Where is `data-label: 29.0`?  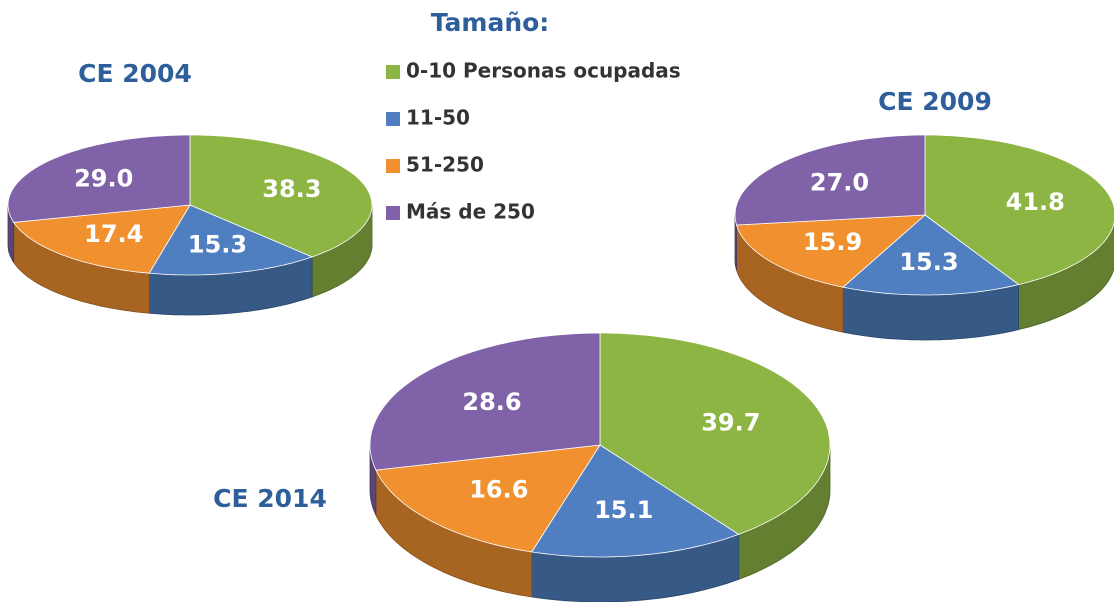
data-label: 29.0 is located at coordinates (103, 178).